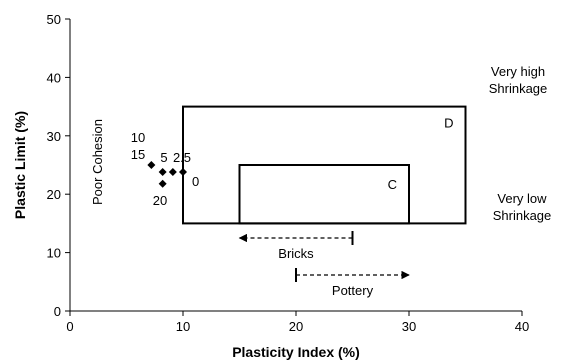  I want to click on point-label: 20, so click(160, 200).